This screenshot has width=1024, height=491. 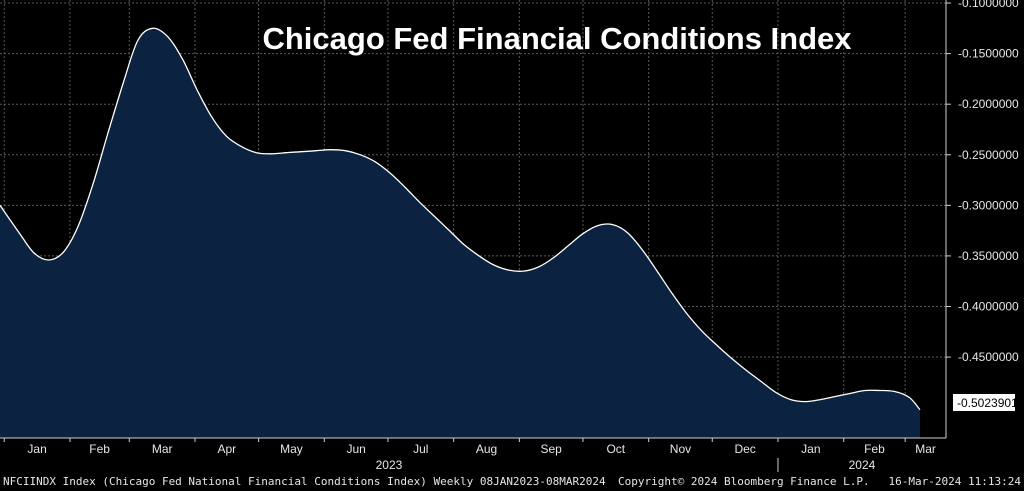 I want to click on x-tick-label: Jul, so click(x=420, y=449).